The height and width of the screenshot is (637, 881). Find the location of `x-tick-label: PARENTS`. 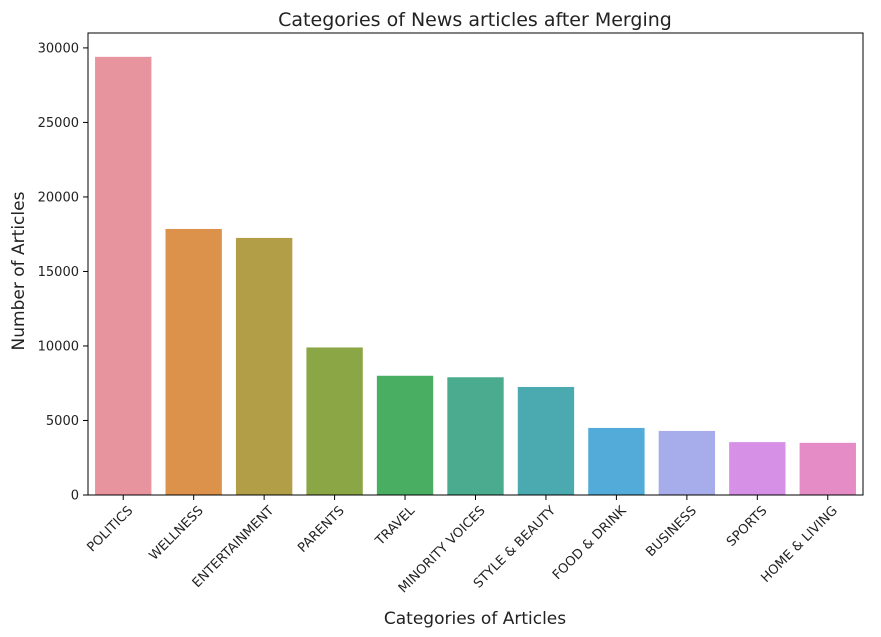

x-tick-label: PARENTS is located at coordinates (321, 529).